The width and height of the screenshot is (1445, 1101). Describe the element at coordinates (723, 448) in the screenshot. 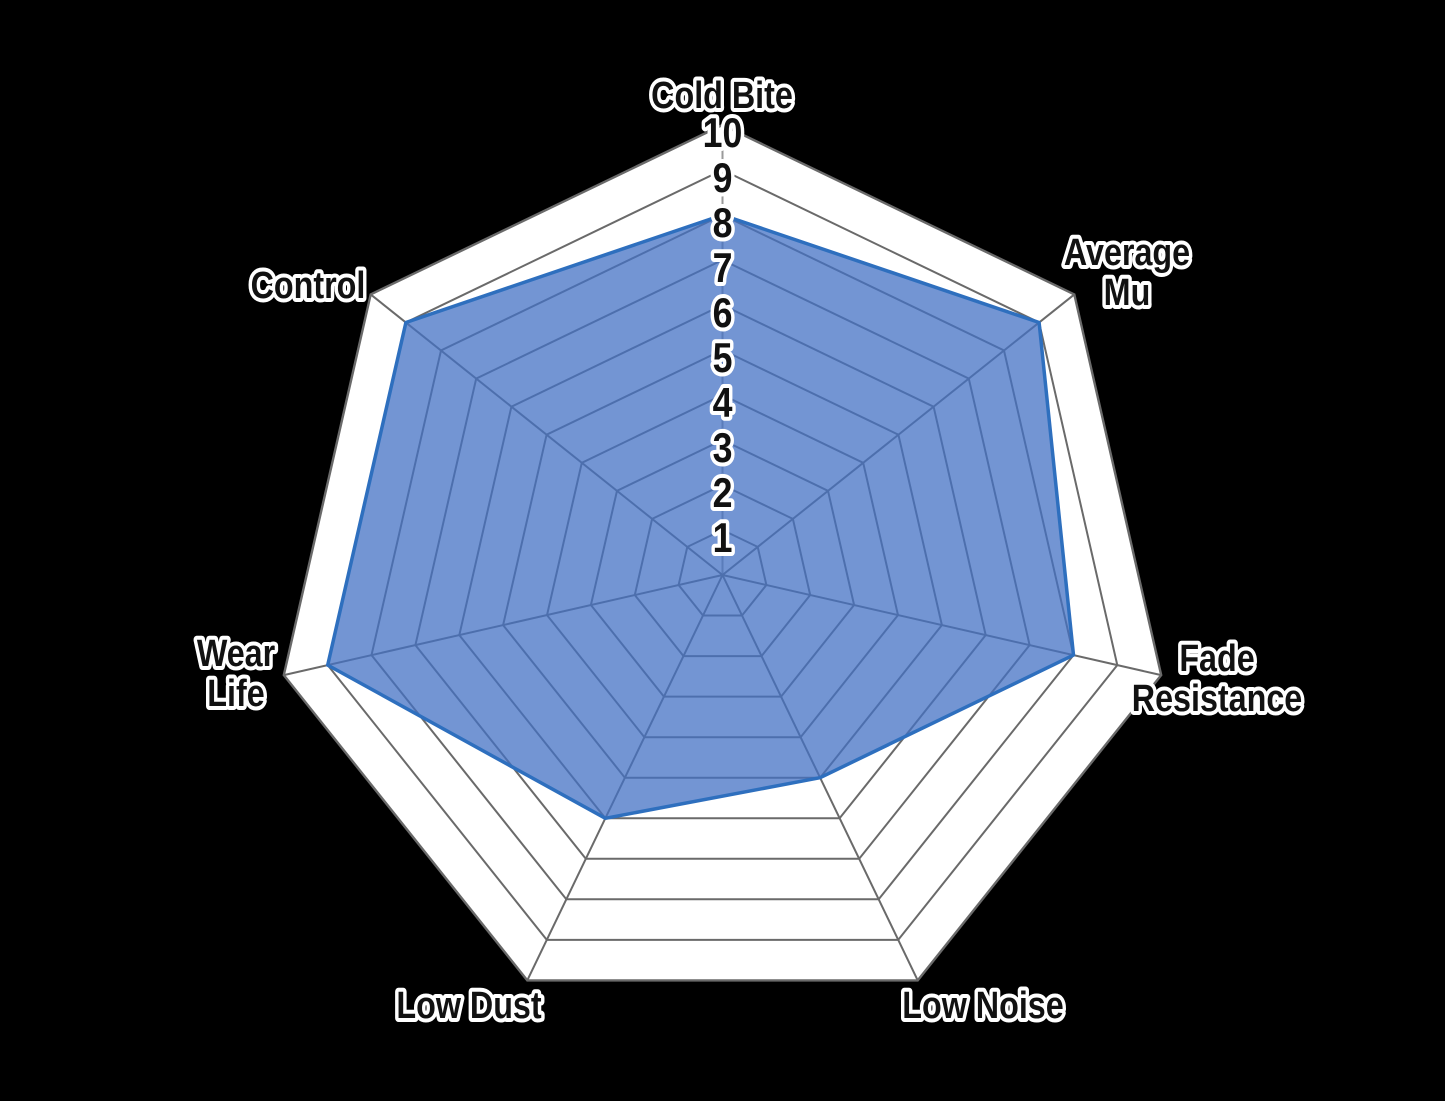

I see `tick-label: 3` at that location.